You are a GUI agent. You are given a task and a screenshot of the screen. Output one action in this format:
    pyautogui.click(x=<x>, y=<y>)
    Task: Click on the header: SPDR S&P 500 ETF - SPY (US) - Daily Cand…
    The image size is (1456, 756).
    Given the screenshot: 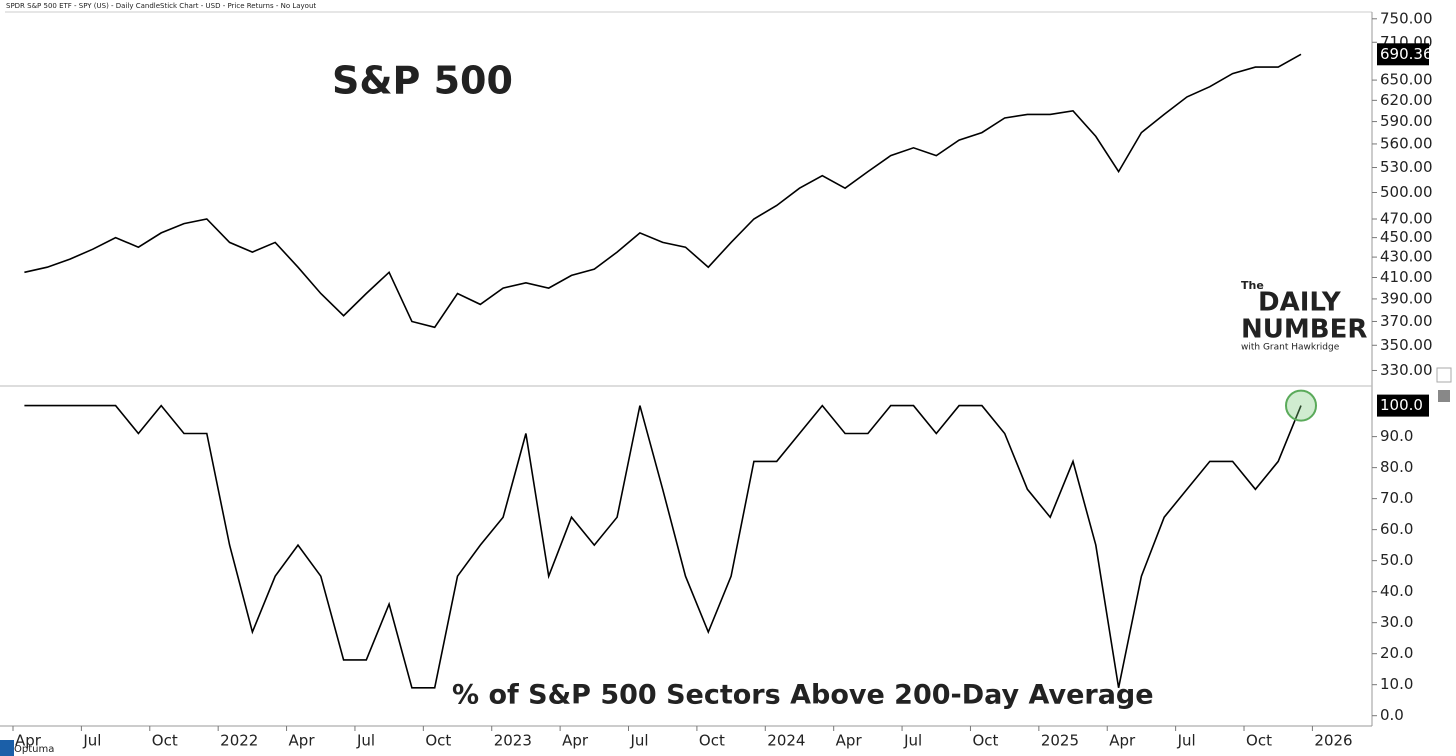 What is the action you would take?
    pyautogui.click(x=161, y=6)
    